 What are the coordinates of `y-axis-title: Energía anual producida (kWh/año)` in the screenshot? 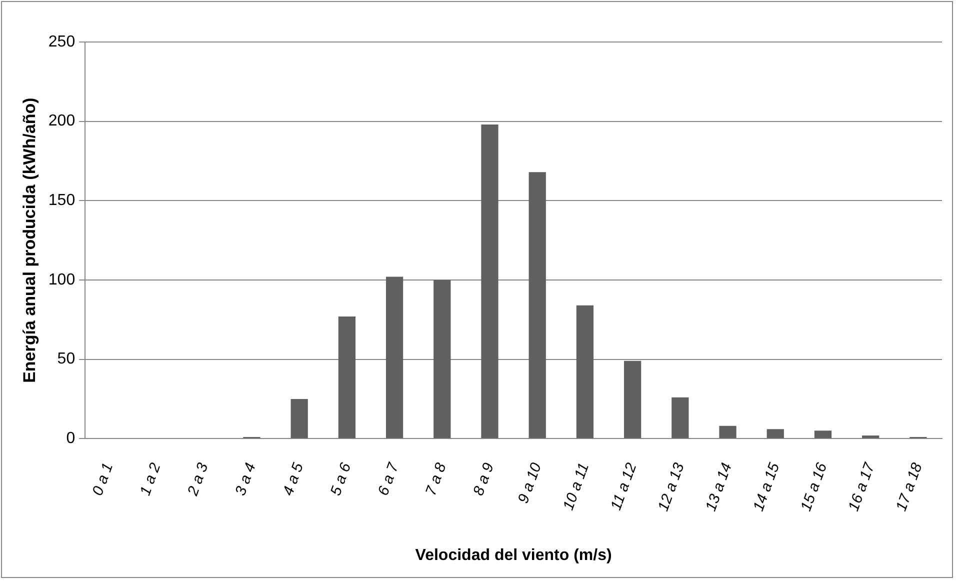 It's located at (29, 240).